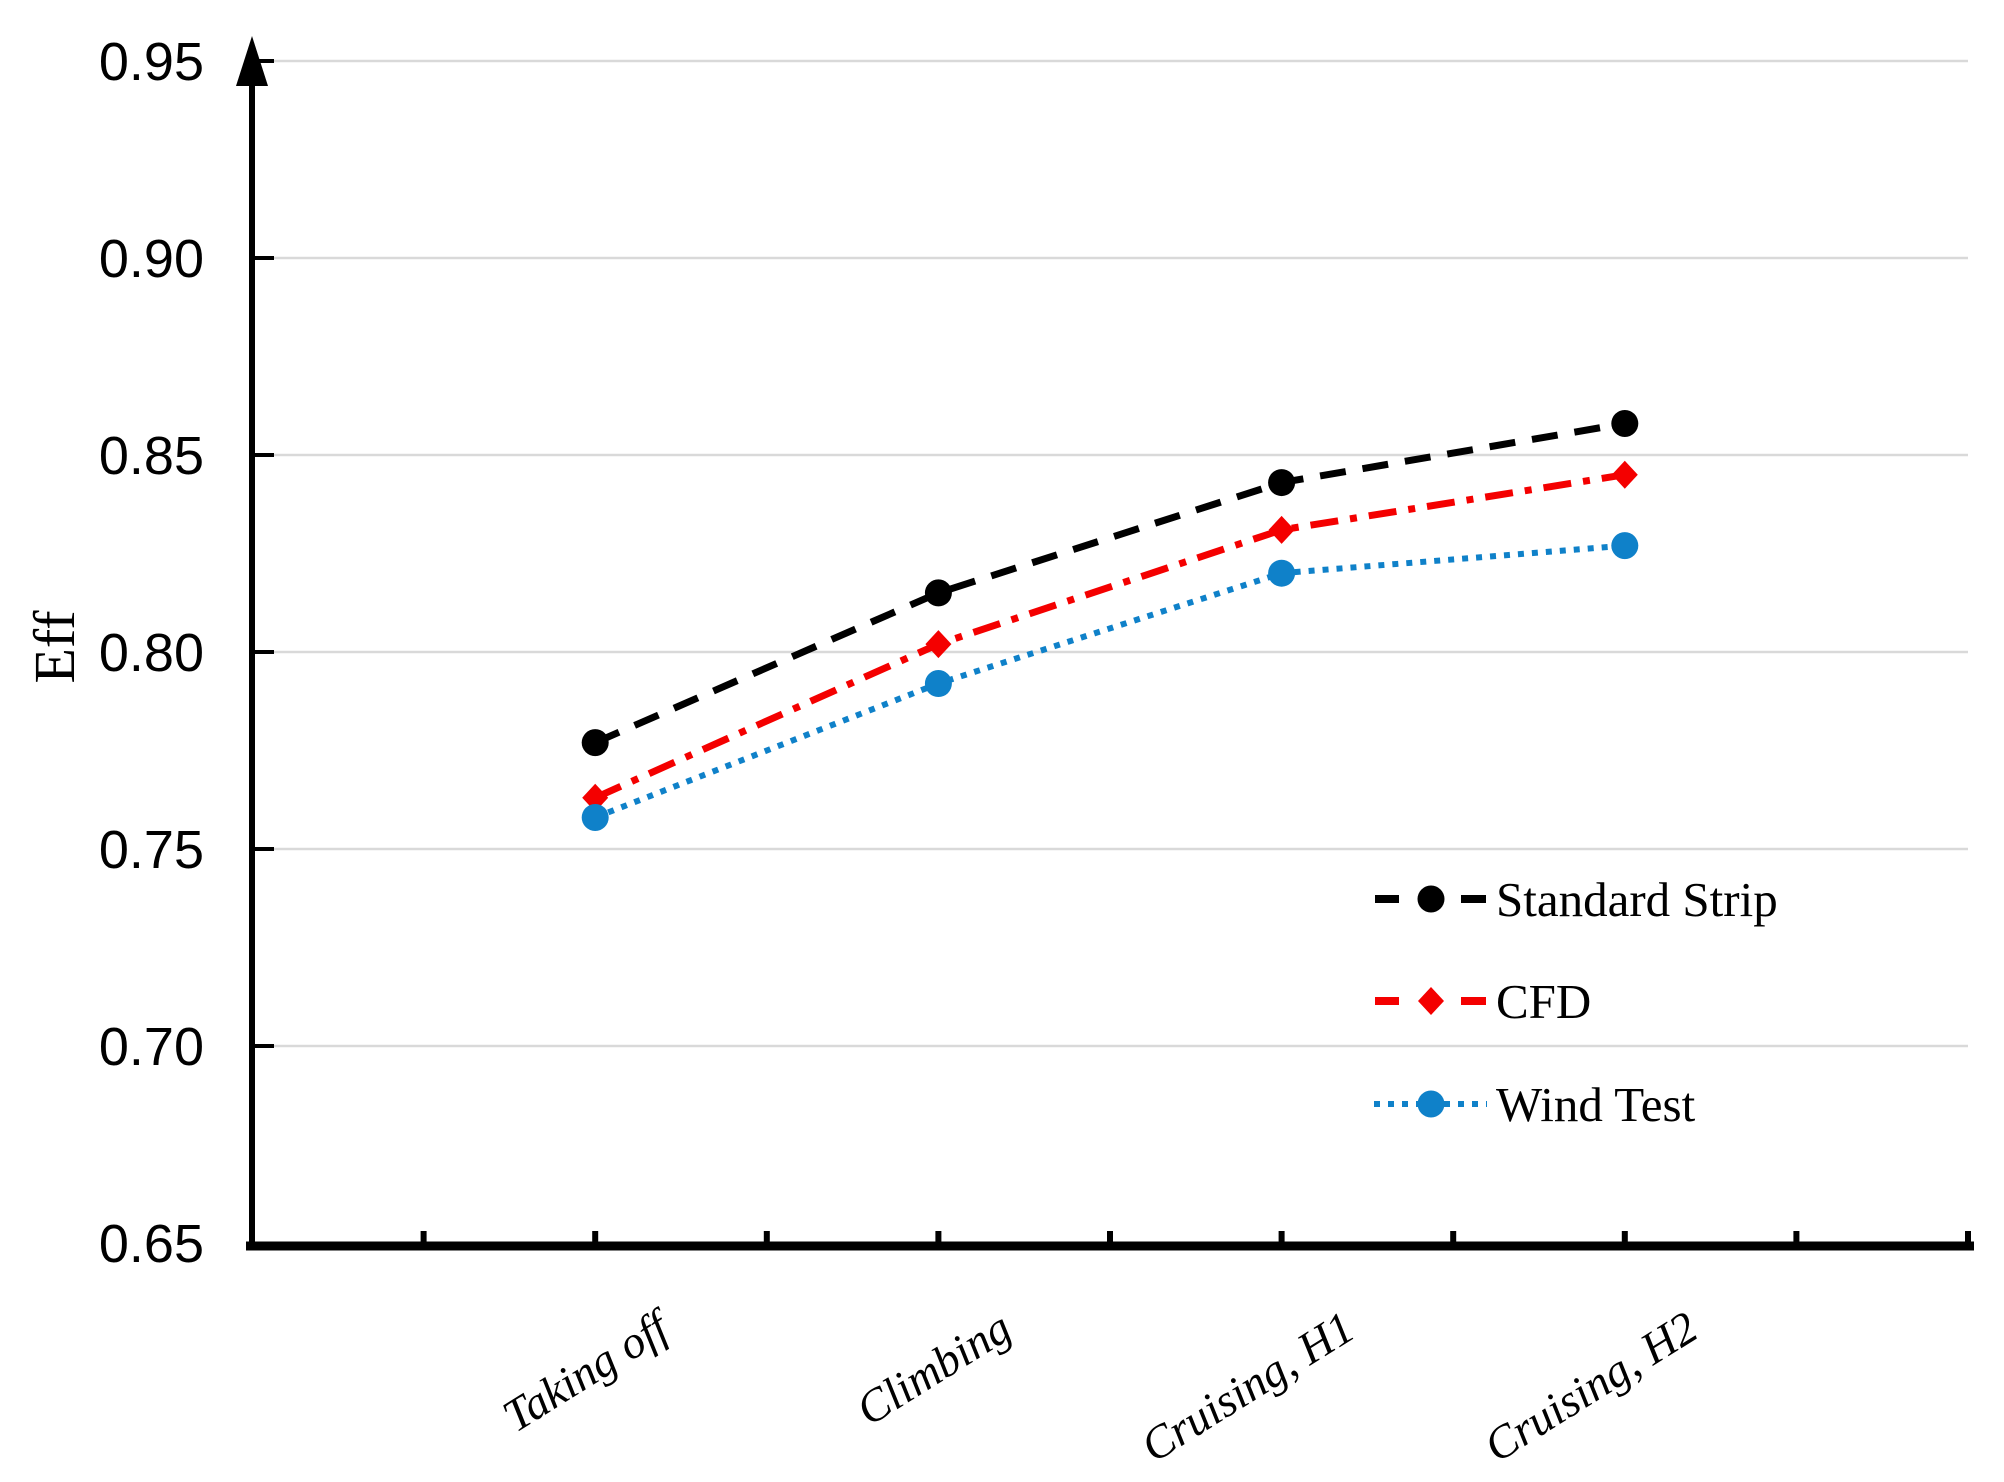 Image resolution: width=2004 pixels, height=1482 pixels. I want to click on legend: Standard Strip CFD Wind Test, so click(1576, 1002).